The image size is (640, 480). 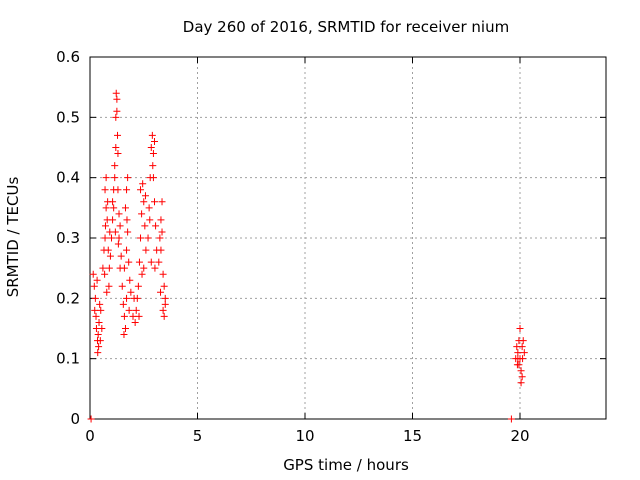 I want to click on x-tick-label: 15, so click(x=412, y=436).